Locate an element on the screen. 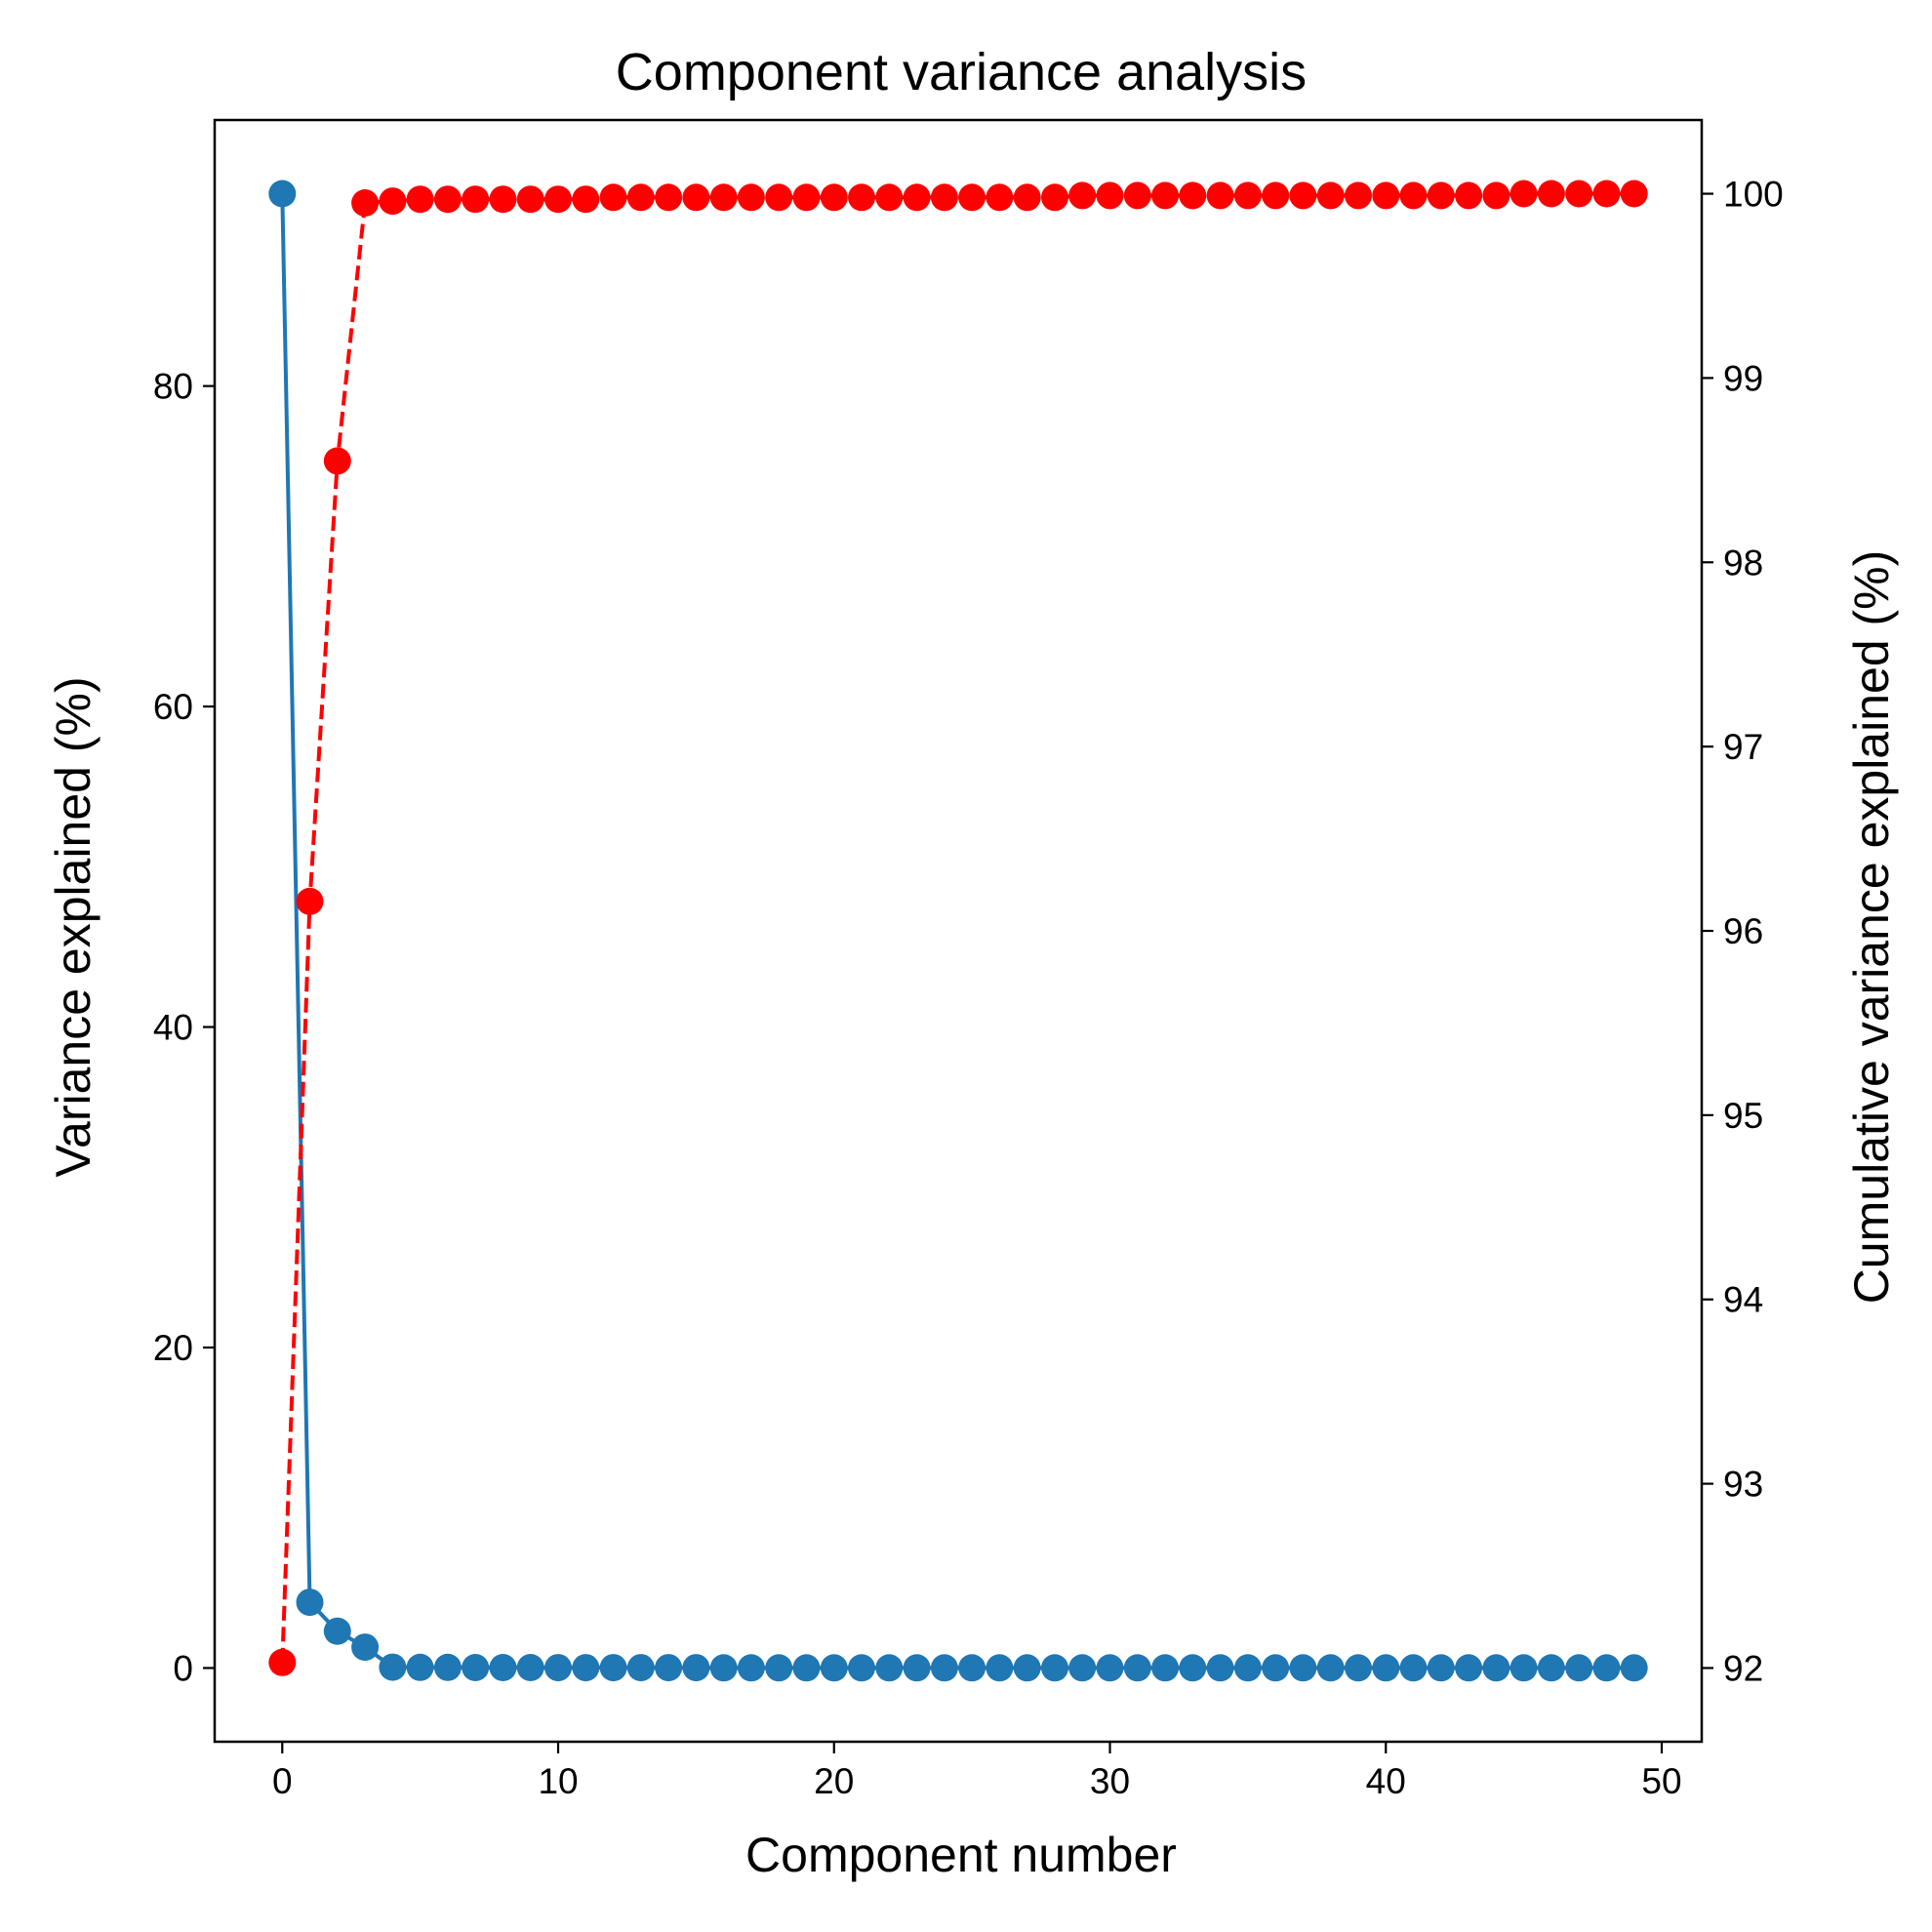 The image size is (1932, 1932). y2-tick-label: 100 is located at coordinates (1753, 195).